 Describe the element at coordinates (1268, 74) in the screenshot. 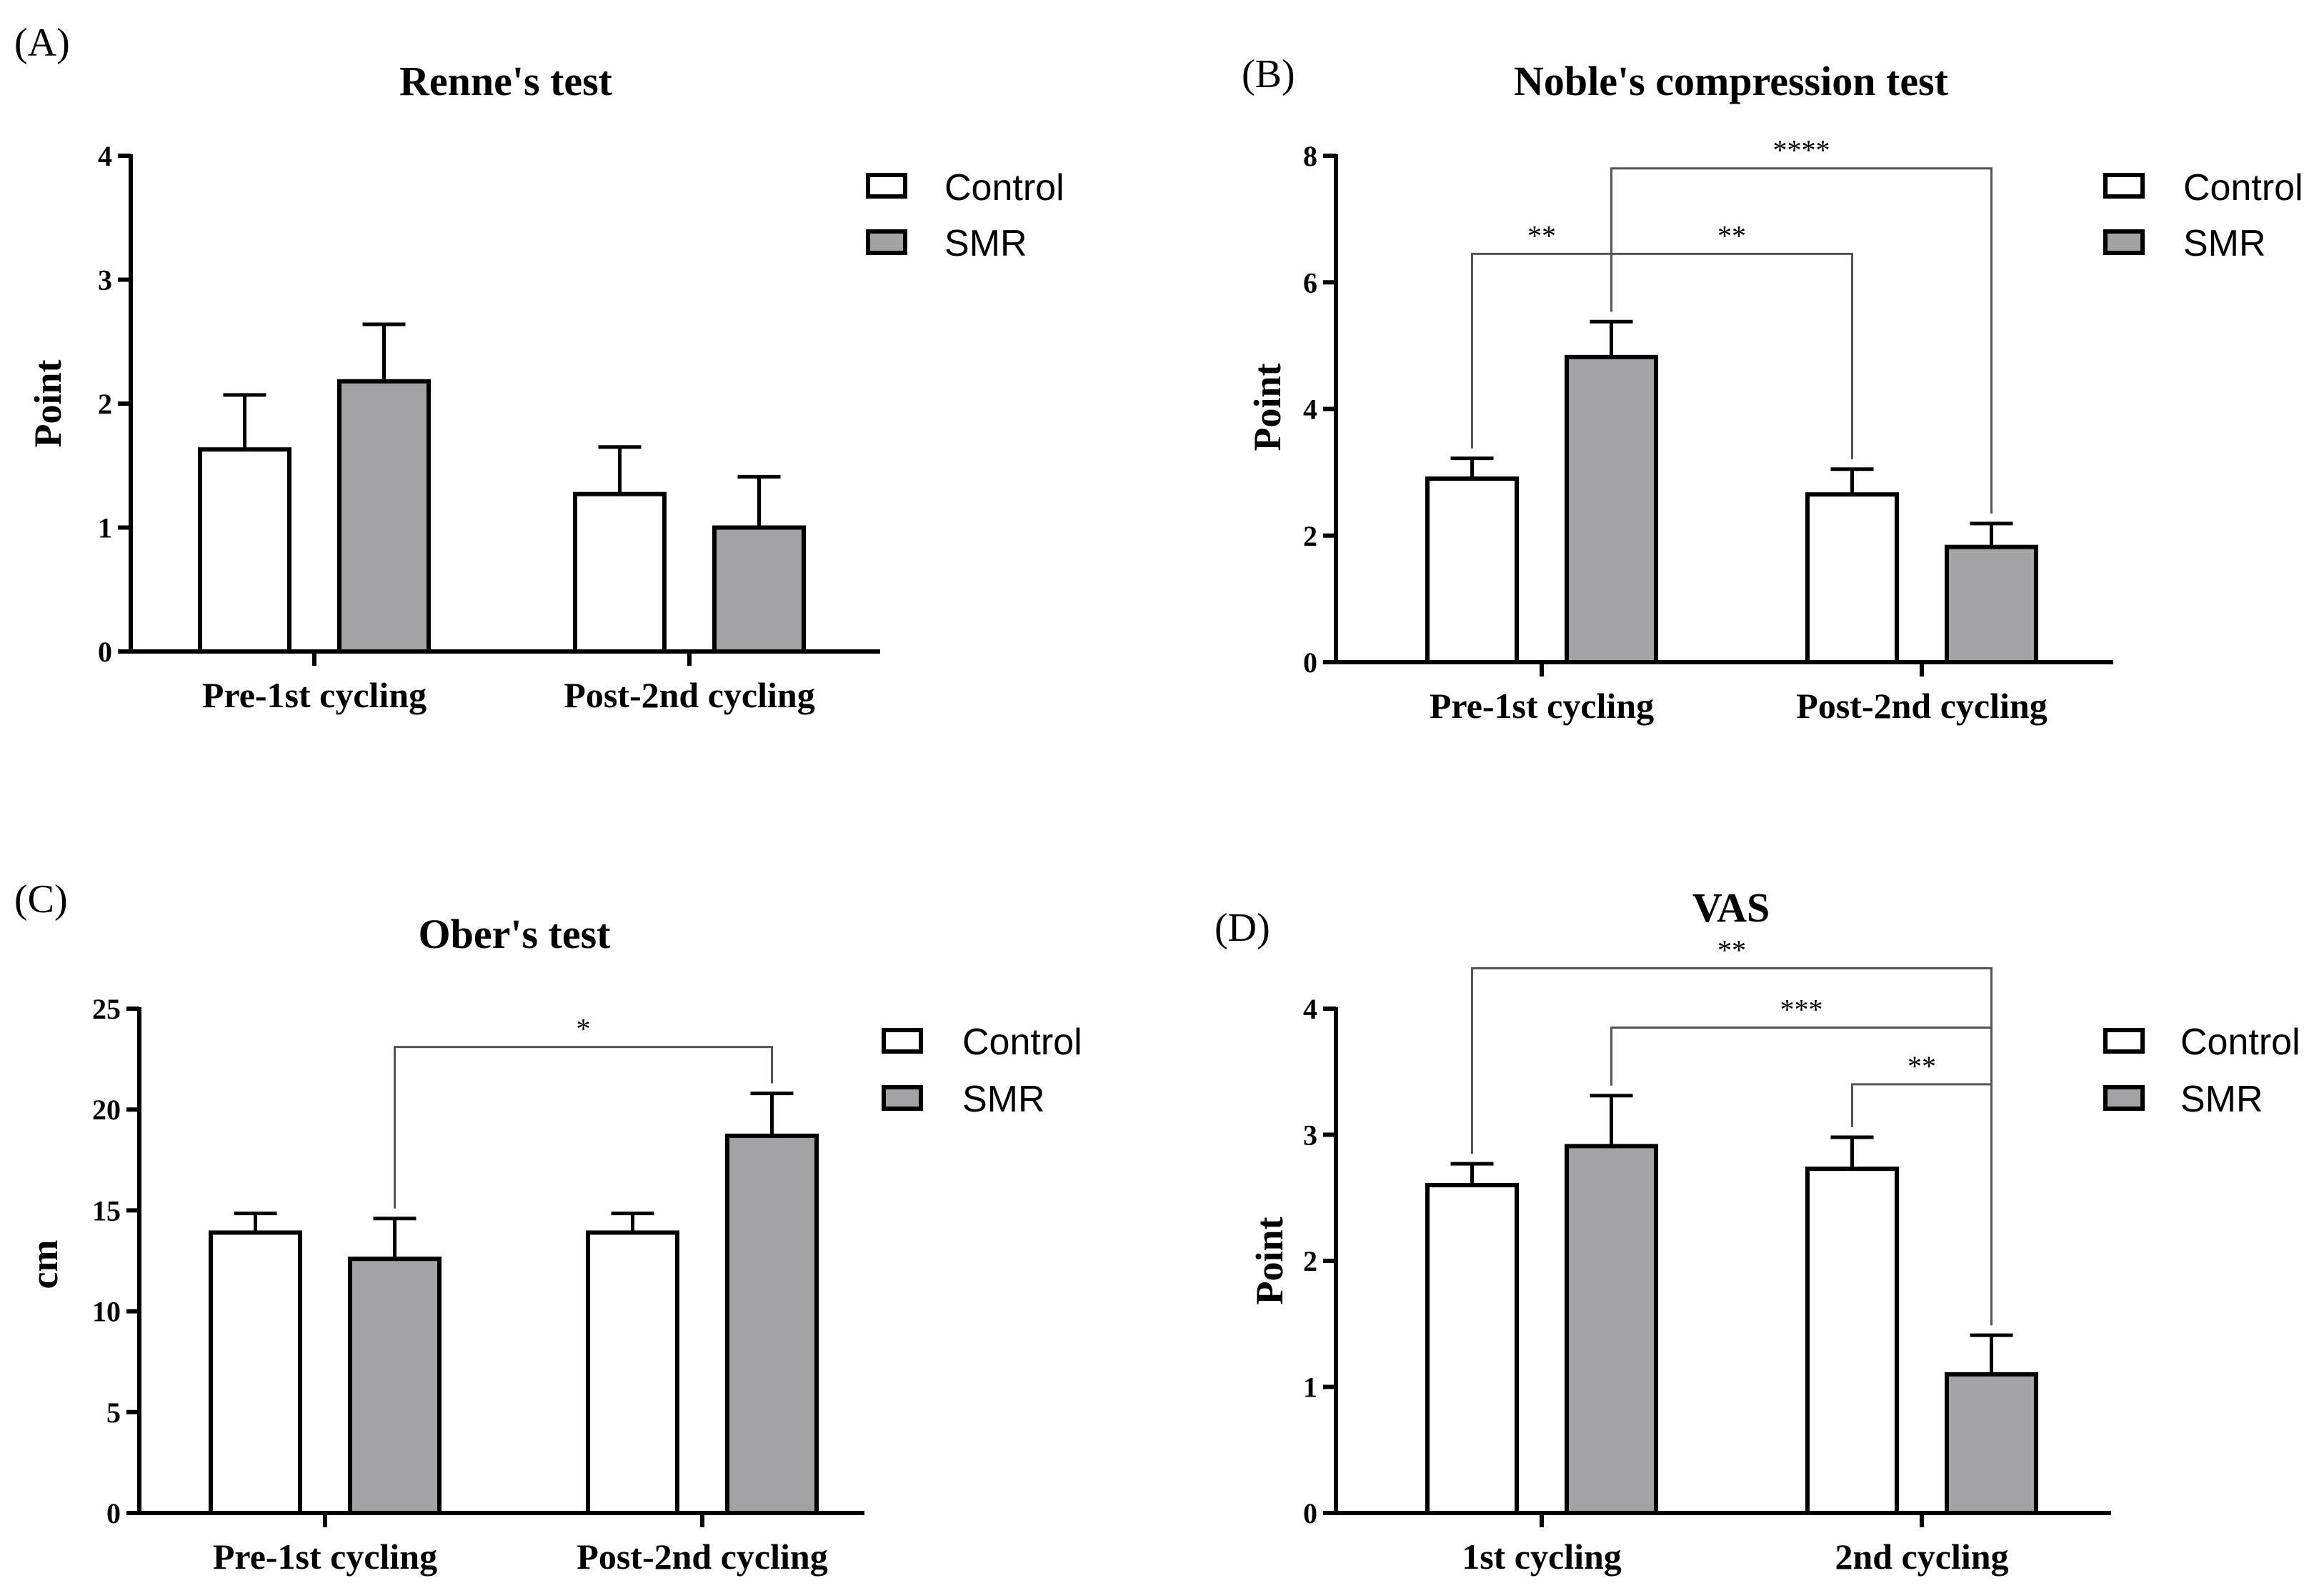

I see `panel-b-label: (B)` at that location.